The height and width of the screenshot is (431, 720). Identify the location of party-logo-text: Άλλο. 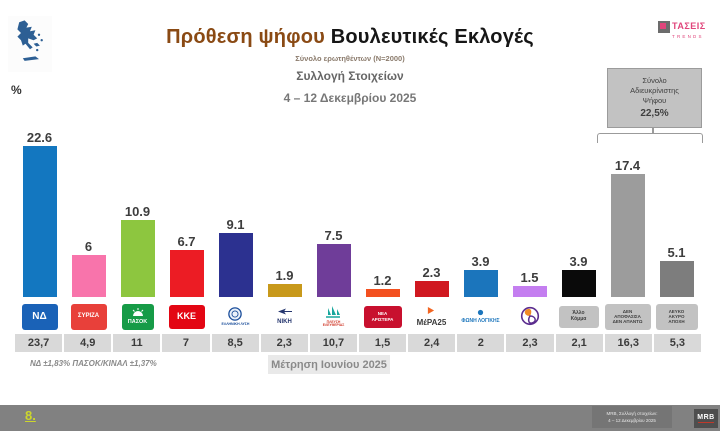
(578, 312).